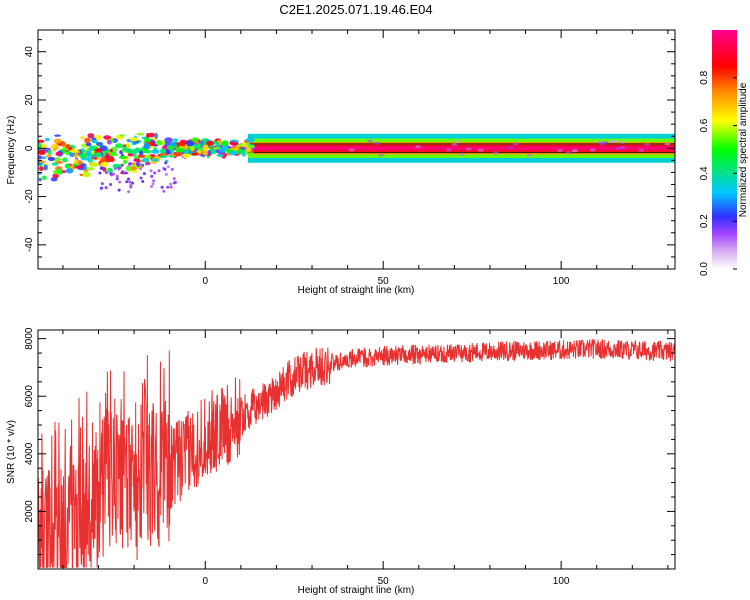 The height and width of the screenshot is (600, 750). Describe the element at coordinates (561, 581) in the screenshot. I see `snr-x-tick-label: 100` at that location.